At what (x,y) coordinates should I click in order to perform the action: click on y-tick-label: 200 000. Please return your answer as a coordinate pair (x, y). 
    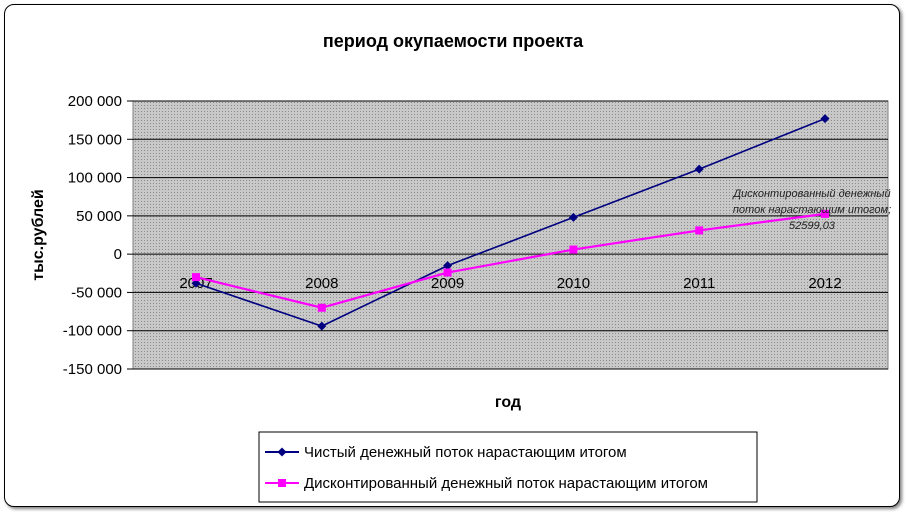
    Looking at the image, I should click on (95, 101).